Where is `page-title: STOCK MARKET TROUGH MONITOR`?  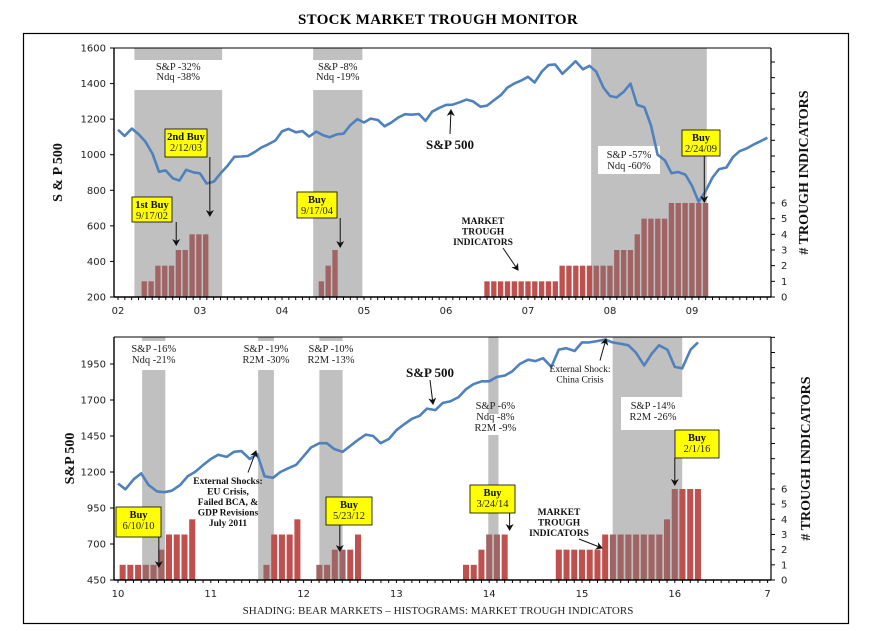 page-title: STOCK MARKET TROUGH MONITOR is located at coordinates (438, 20).